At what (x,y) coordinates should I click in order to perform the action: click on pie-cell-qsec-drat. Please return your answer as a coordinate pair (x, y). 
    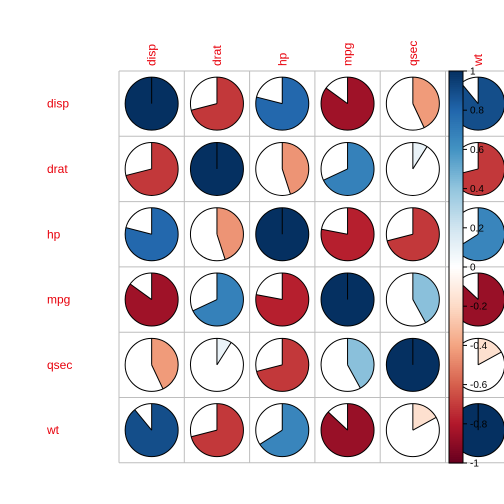
    Looking at the image, I should click on (216, 364).